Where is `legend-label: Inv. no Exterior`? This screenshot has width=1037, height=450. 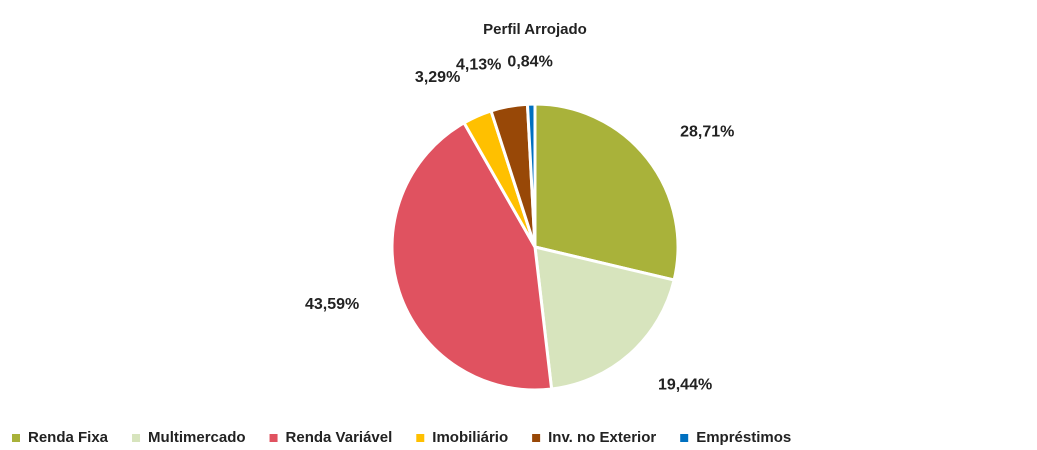
legend-label: Inv. no Exterior is located at coordinates (602, 437).